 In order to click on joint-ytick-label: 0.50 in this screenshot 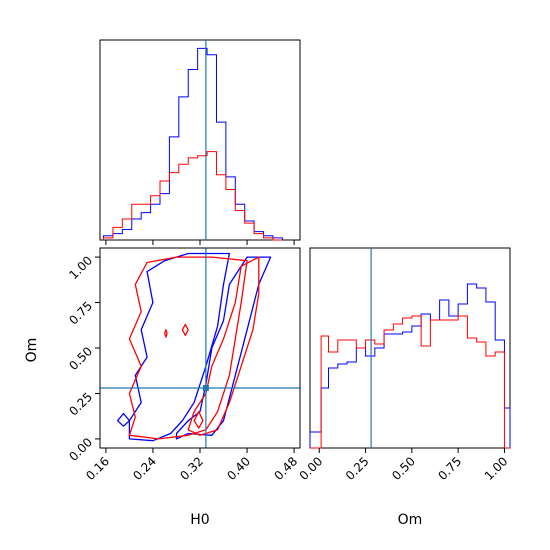, I will do `click(80, 358)`.